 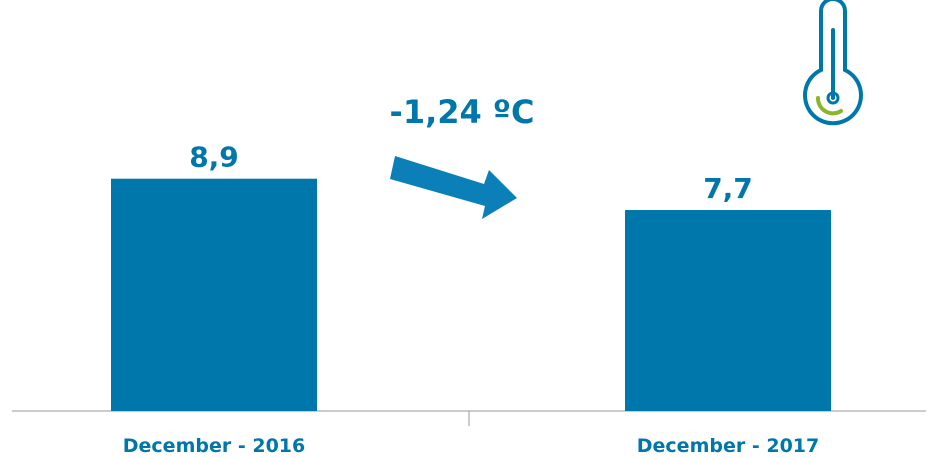 What do you see at coordinates (214, 446) in the screenshot?
I see `category-label-1: December - 2016` at bounding box center [214, 446].